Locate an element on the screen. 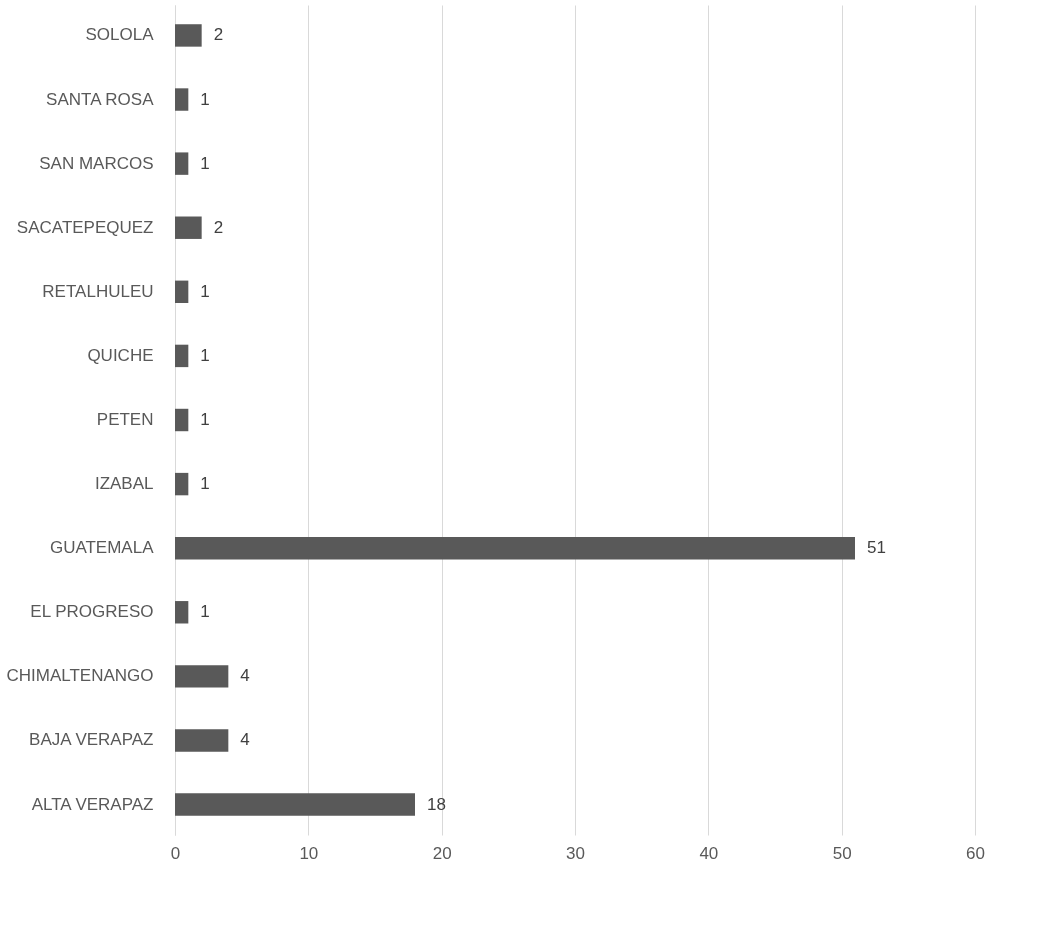 The image size is (1038, 926). y-tick-label: EL PROGRESO is located at coordinates (92, 612).